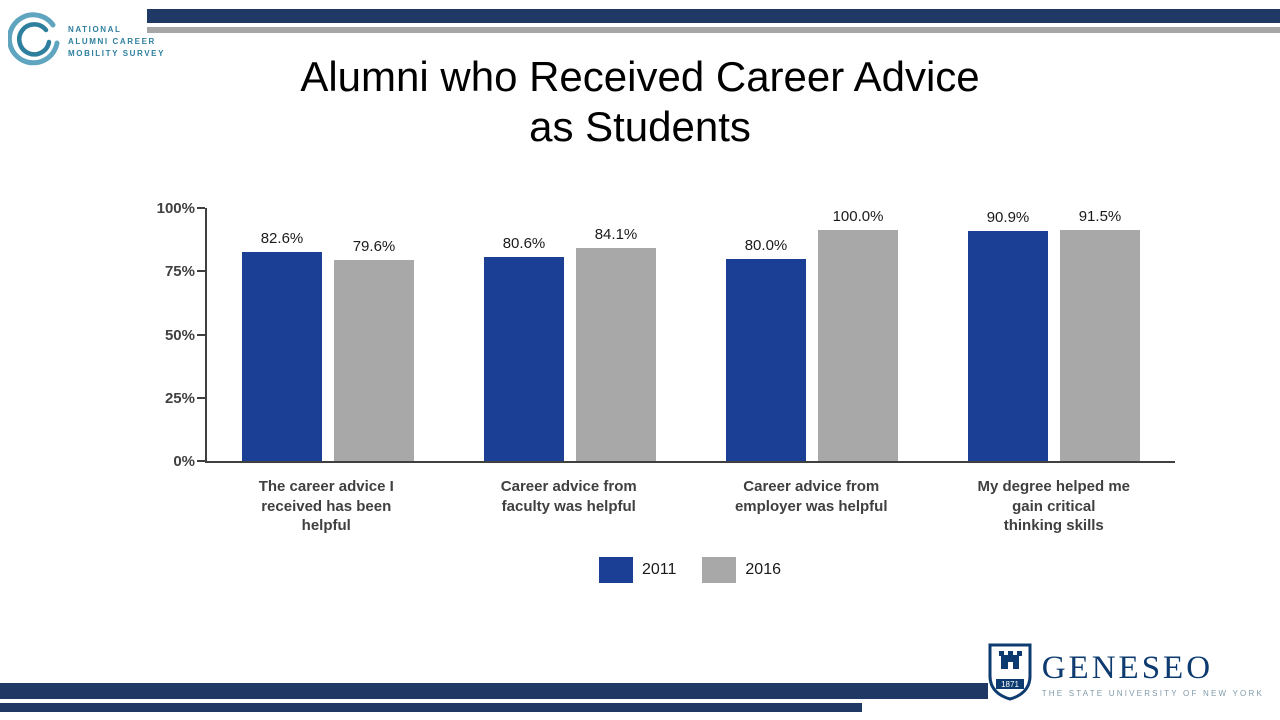 Image resolution: width=1280 pixels, height=720 pixels. What do you see at coordinates (179, 335) in the screenshot?
I see `y-tick-label: 50%` at bounding box center [179, 335].